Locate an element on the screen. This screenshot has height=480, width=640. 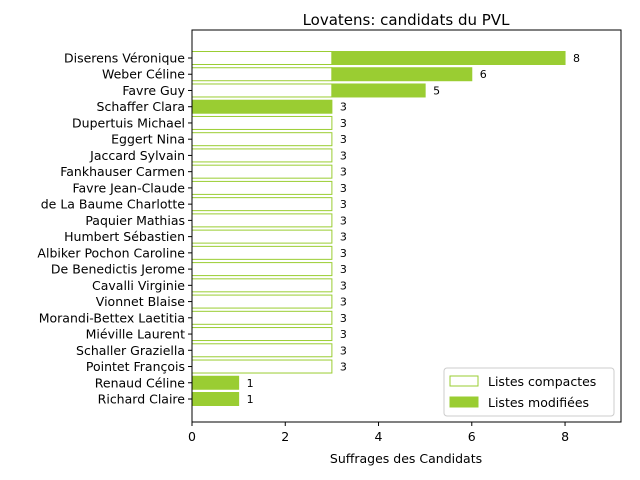
y-tick-label: Vionnet Blaise is located at coordinates (141, 301).